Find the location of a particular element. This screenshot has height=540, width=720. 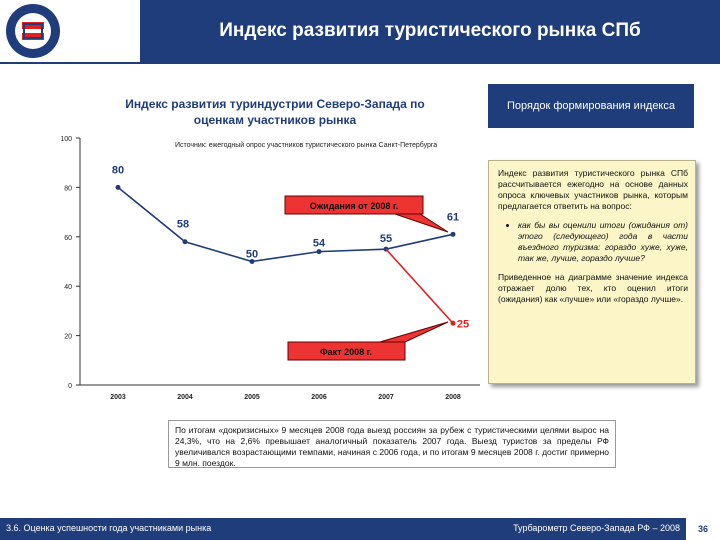

expectation-pointer is located at coordinates (421, 223).